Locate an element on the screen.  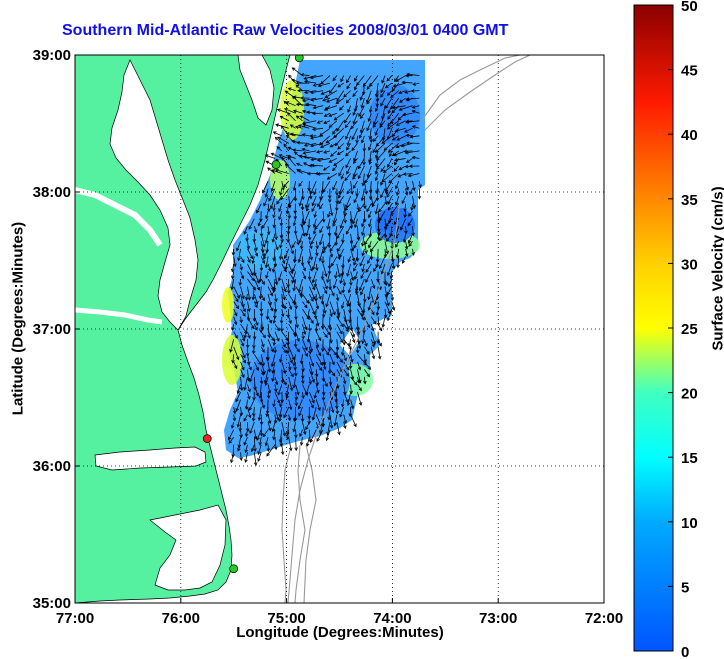
x-tick-label: 75:00 is located at coordinates (286, 618).